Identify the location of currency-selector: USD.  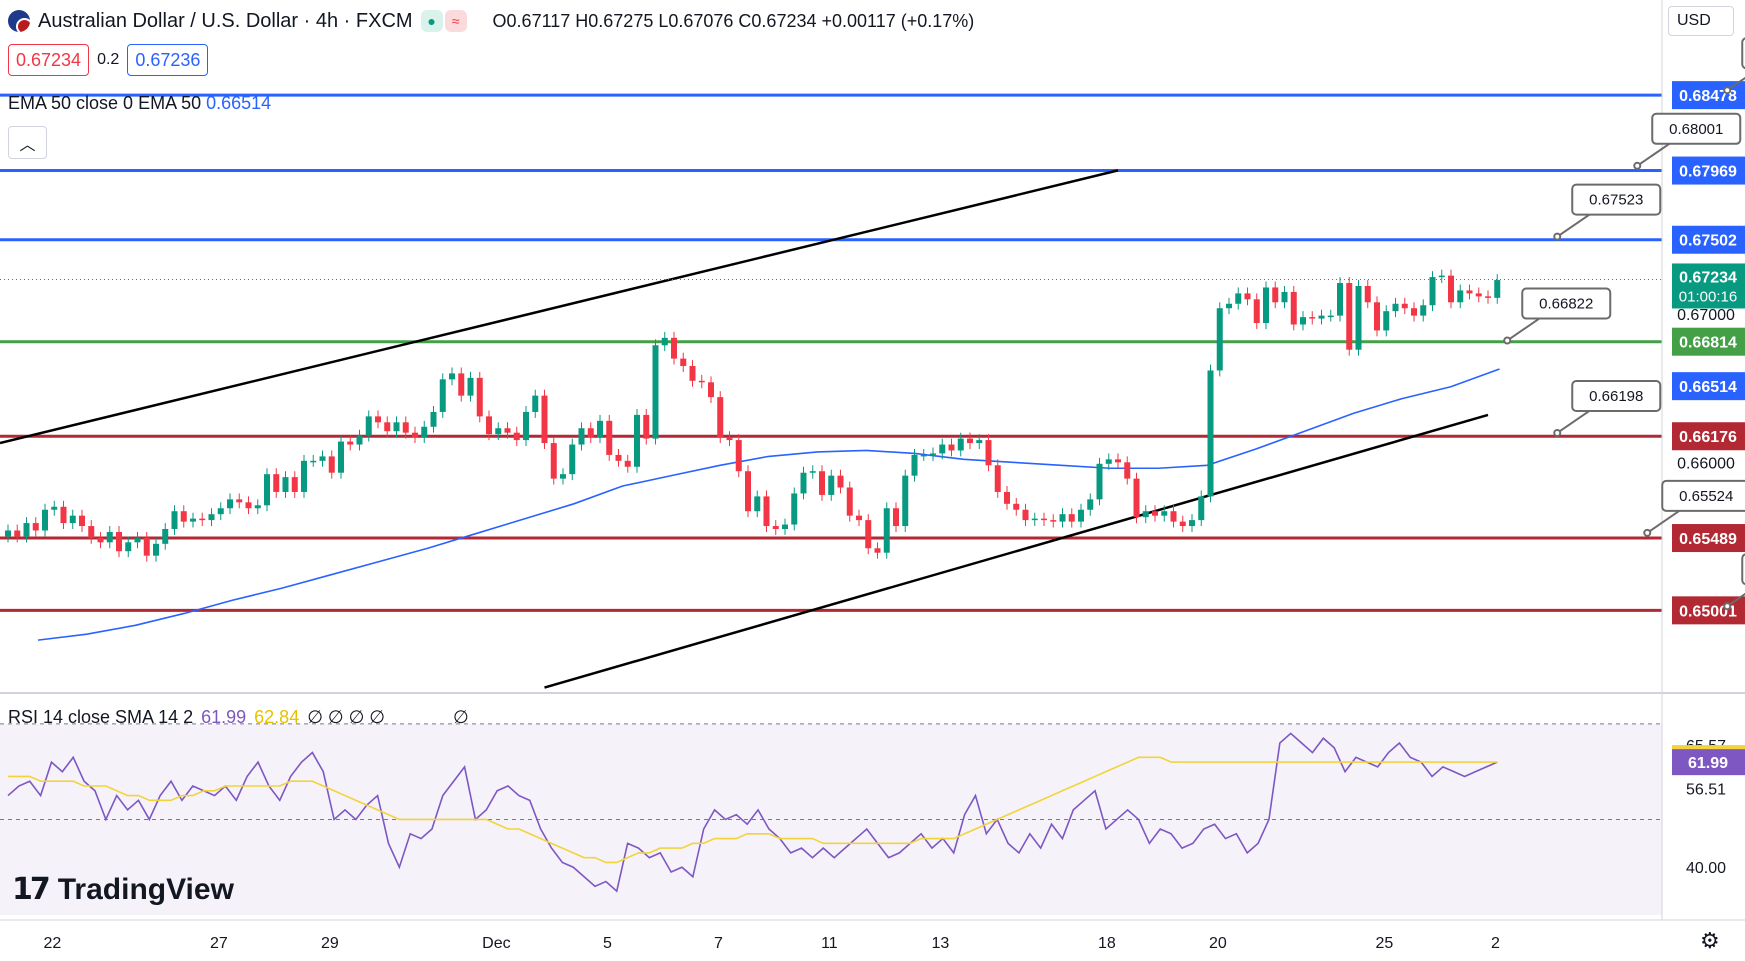
(1701, 21).